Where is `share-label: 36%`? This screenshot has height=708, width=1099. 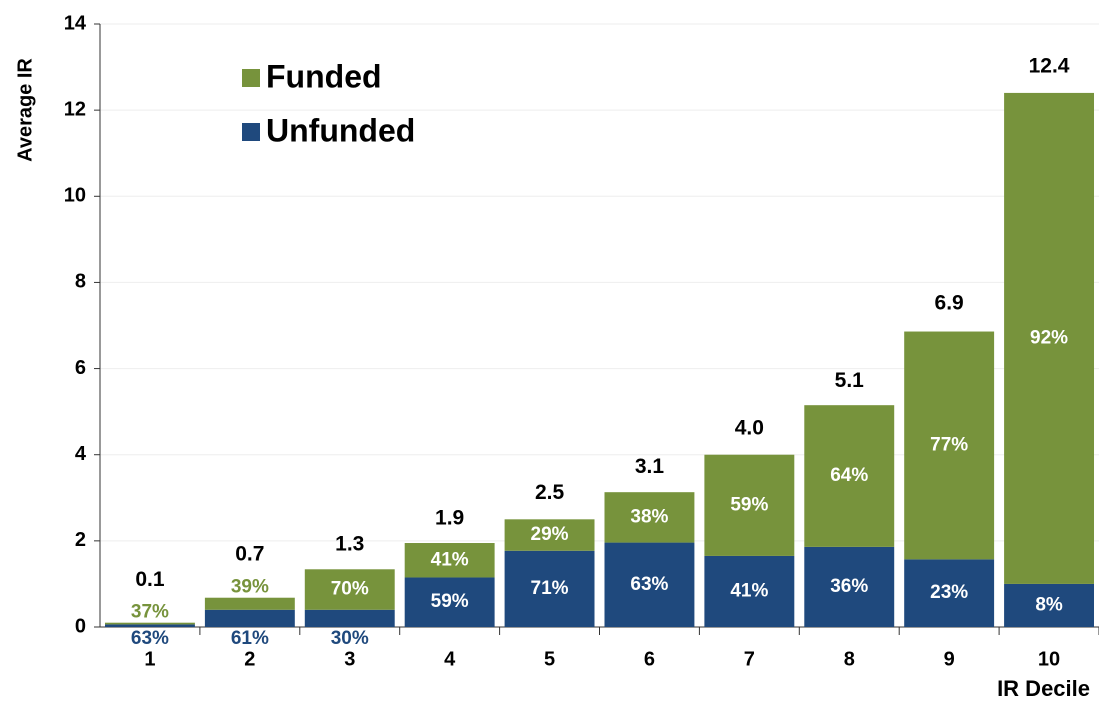 share-label: 36% is located at coordinates (849, 586).